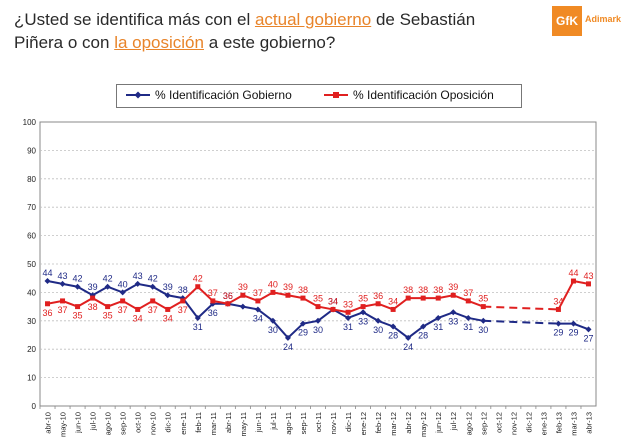  I want to click on oposicion-data-label-jun-12: 38, so click(438, 290).